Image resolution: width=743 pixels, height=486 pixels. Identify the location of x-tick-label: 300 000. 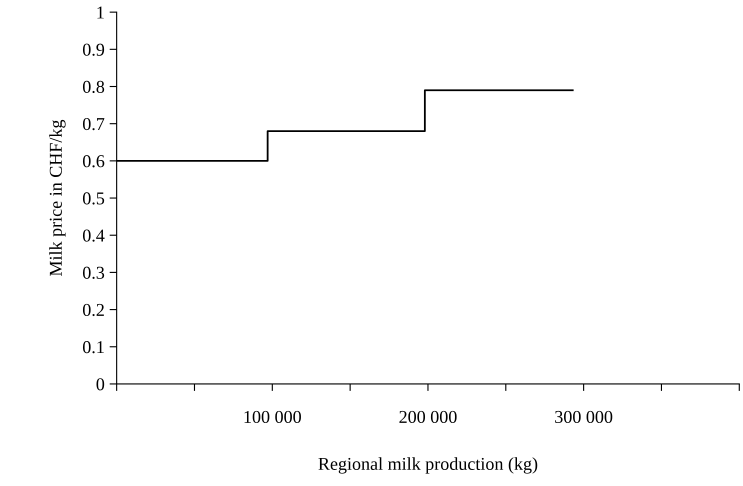
(583, 417).